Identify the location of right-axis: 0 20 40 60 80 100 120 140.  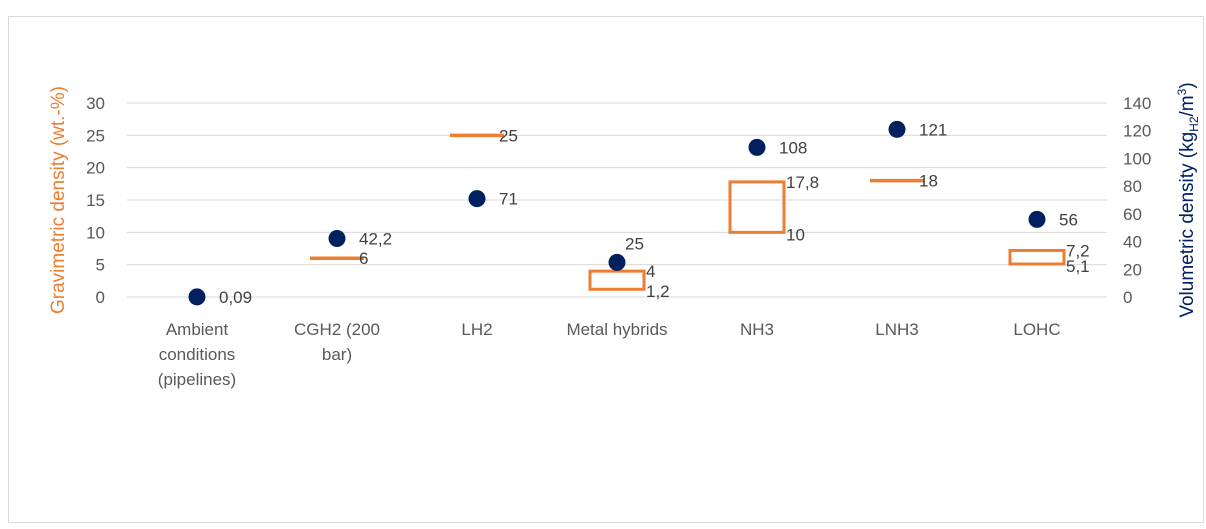
(1137, 200).